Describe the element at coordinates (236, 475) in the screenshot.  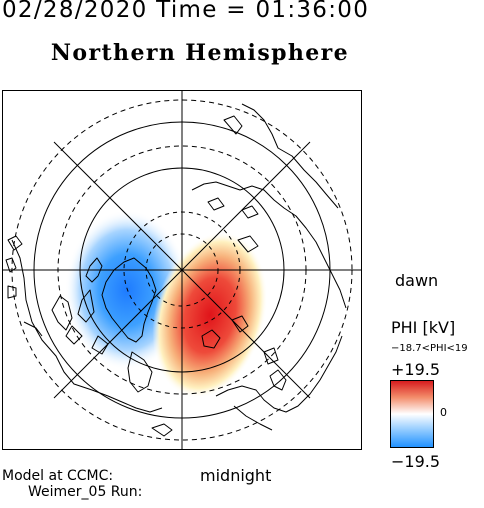
I see `midnight-label: midnight` at that location.